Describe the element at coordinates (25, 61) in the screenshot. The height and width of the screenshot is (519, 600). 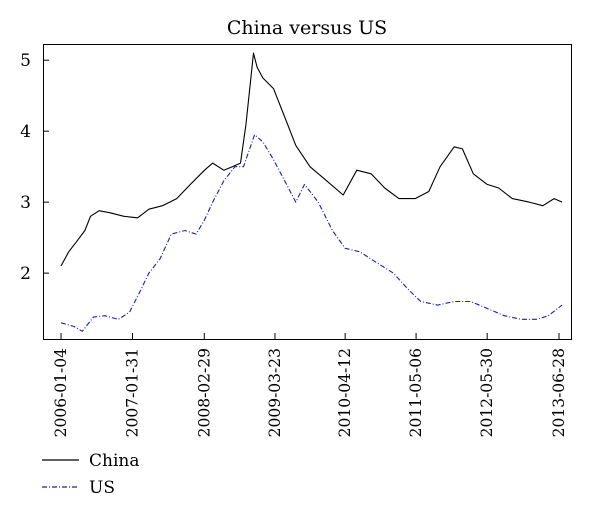
I see `y-tick-label: 5` at that location.